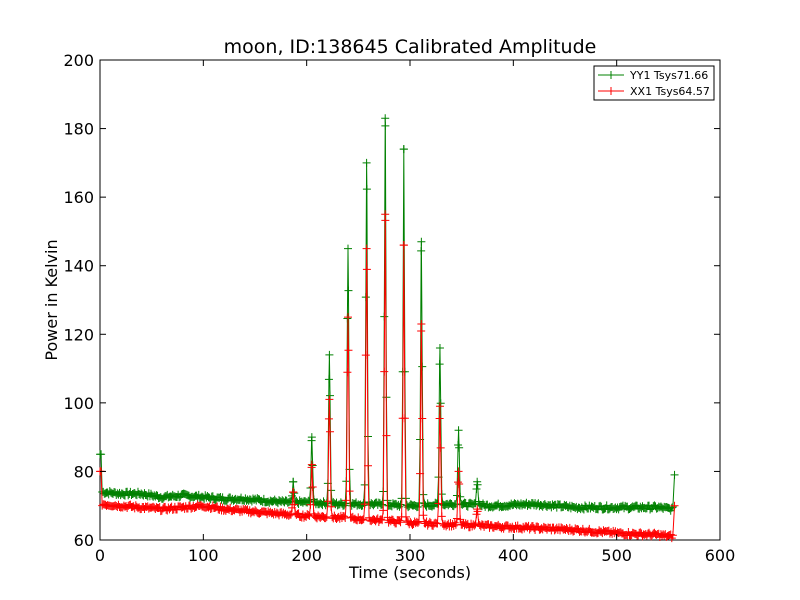 The height and width of the screenshot is (600, 800). I want to click on legend-box, so click(654, 83).